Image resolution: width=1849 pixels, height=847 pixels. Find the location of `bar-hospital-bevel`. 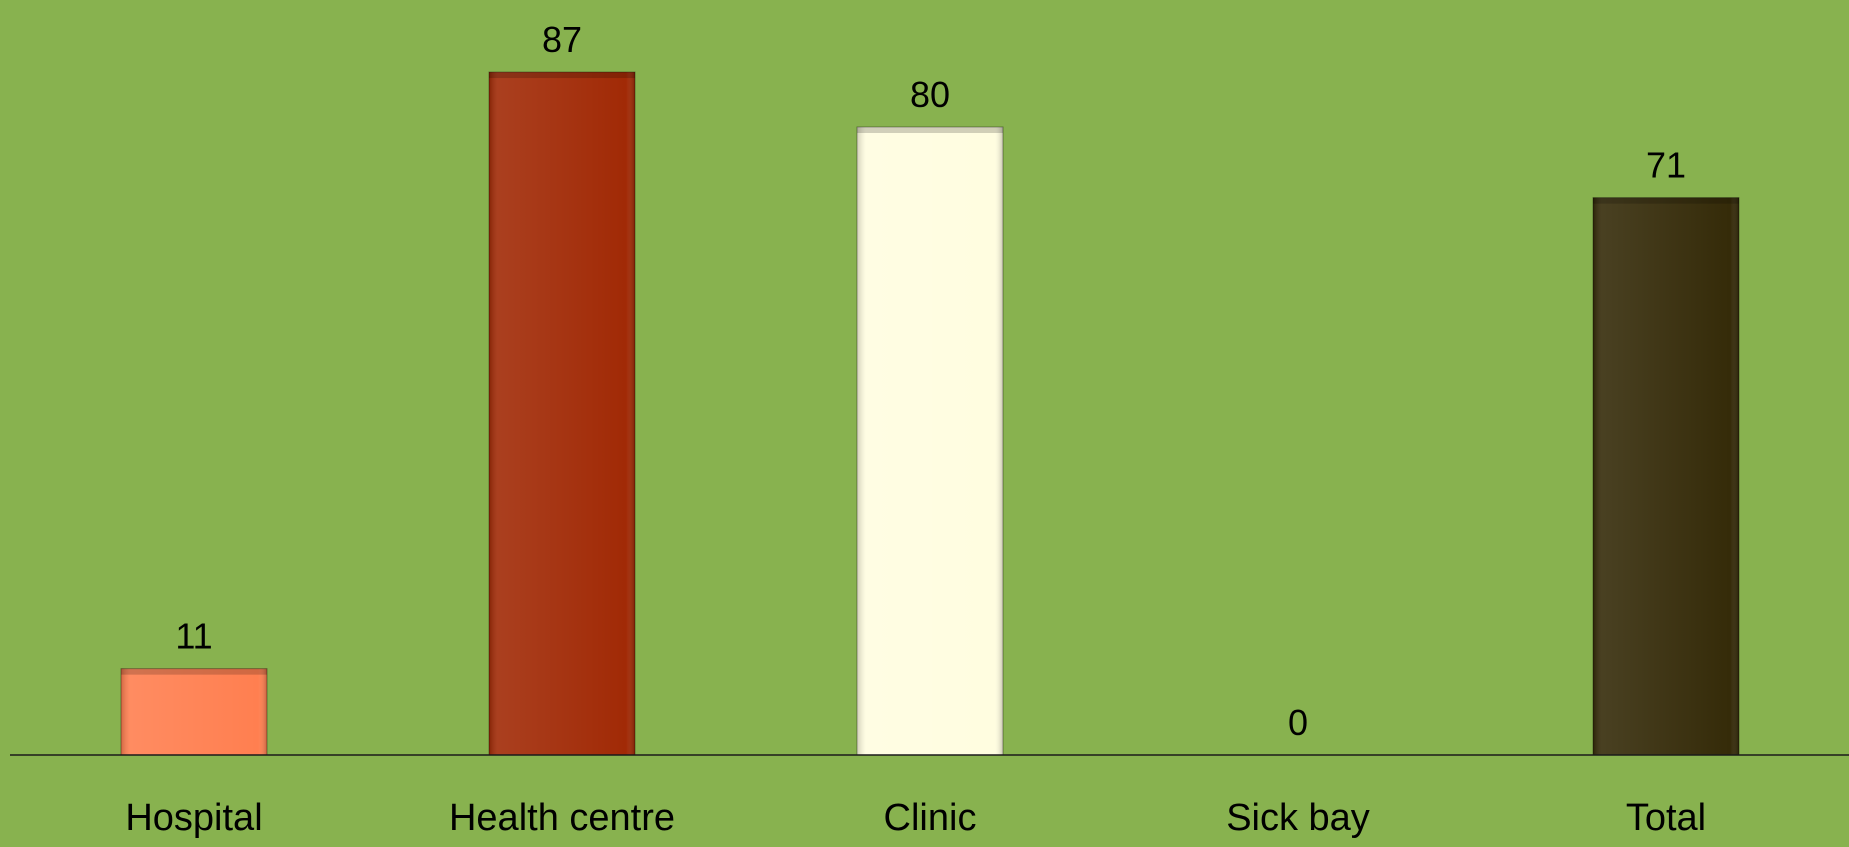

bar-hospital-bevel is located at coordinates (194, 711).